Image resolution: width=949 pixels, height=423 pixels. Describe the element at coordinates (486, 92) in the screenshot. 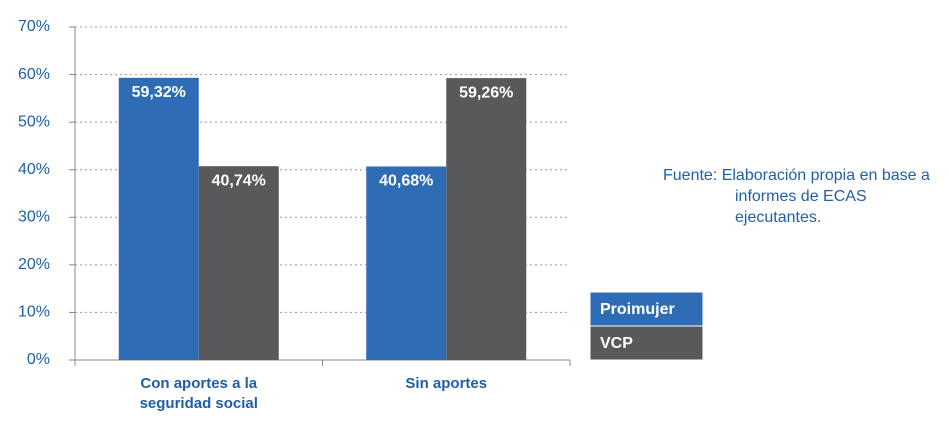

I see `data-label: 59,26%` at that location.